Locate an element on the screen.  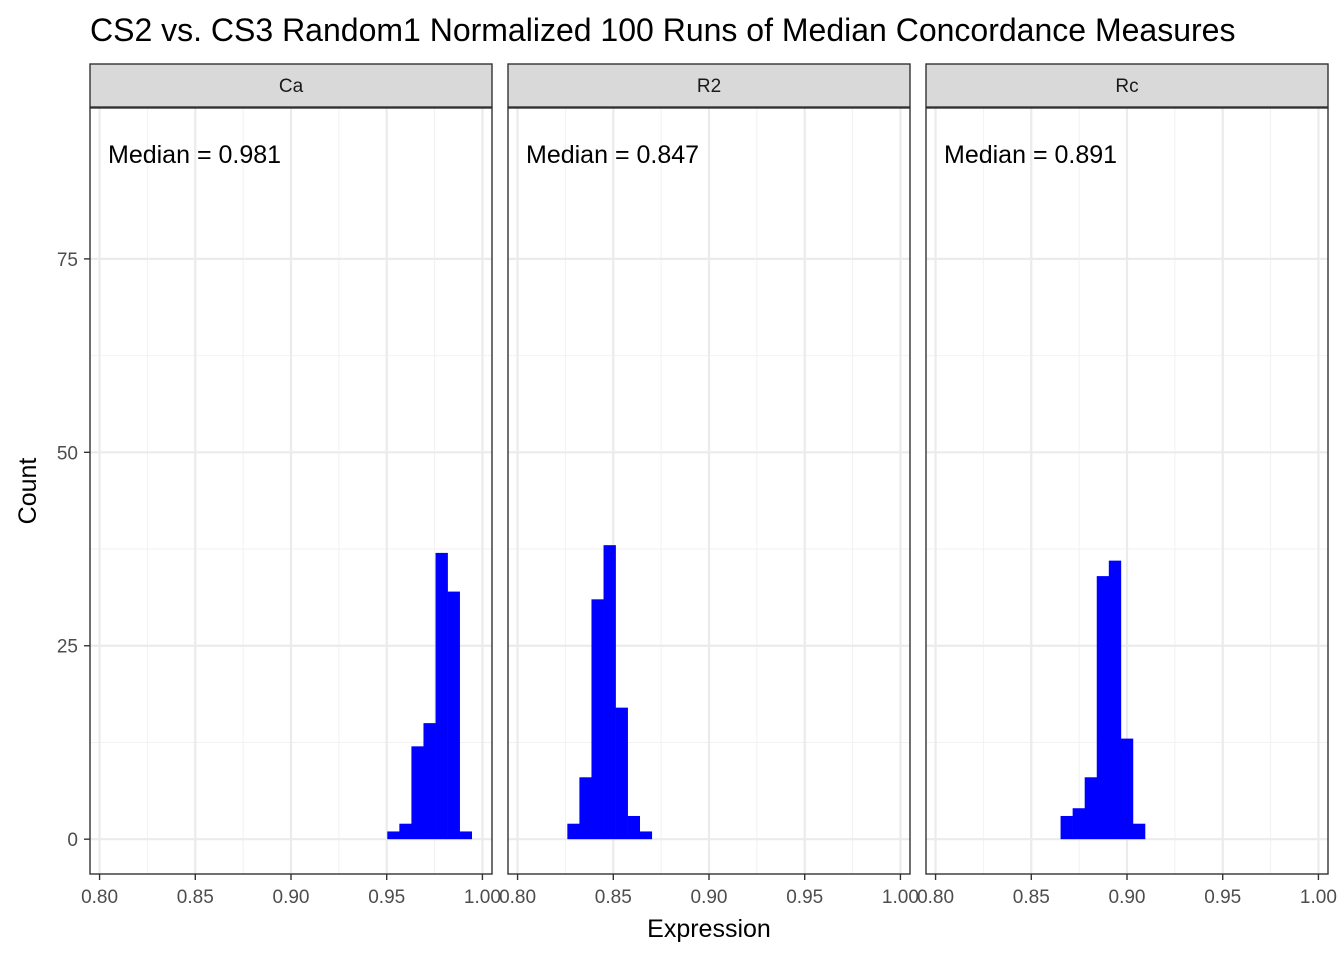
y-tick-label: 75 is located at coordinates (67, 260).